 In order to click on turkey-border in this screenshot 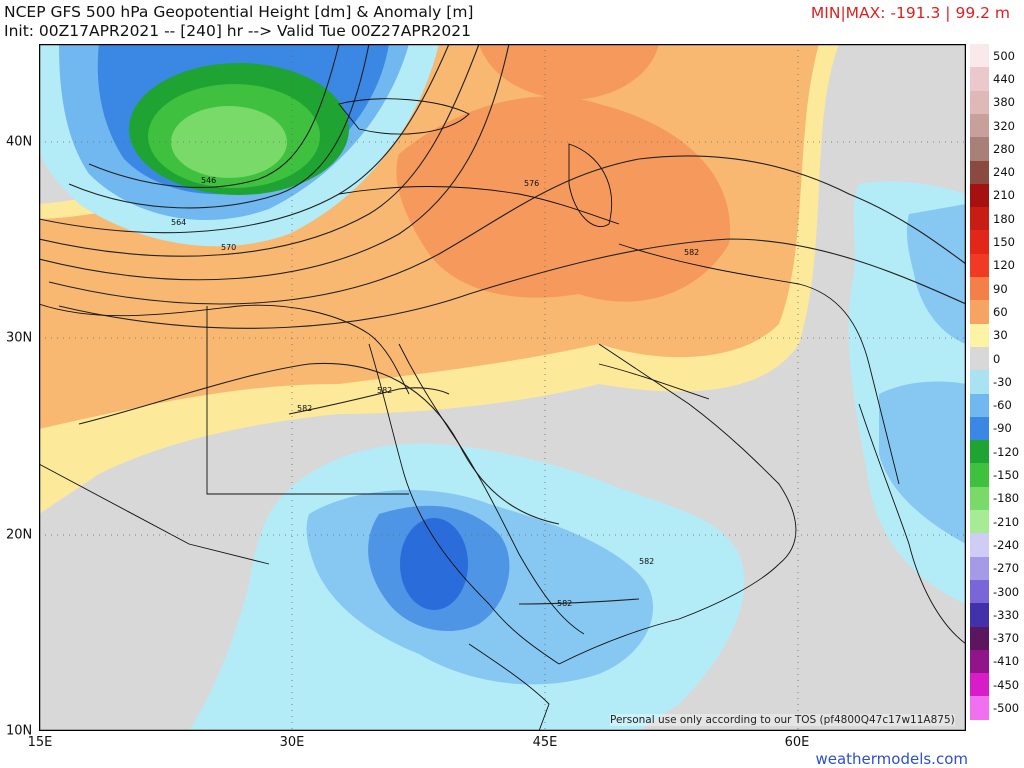, I will do `click(479, 205)`.